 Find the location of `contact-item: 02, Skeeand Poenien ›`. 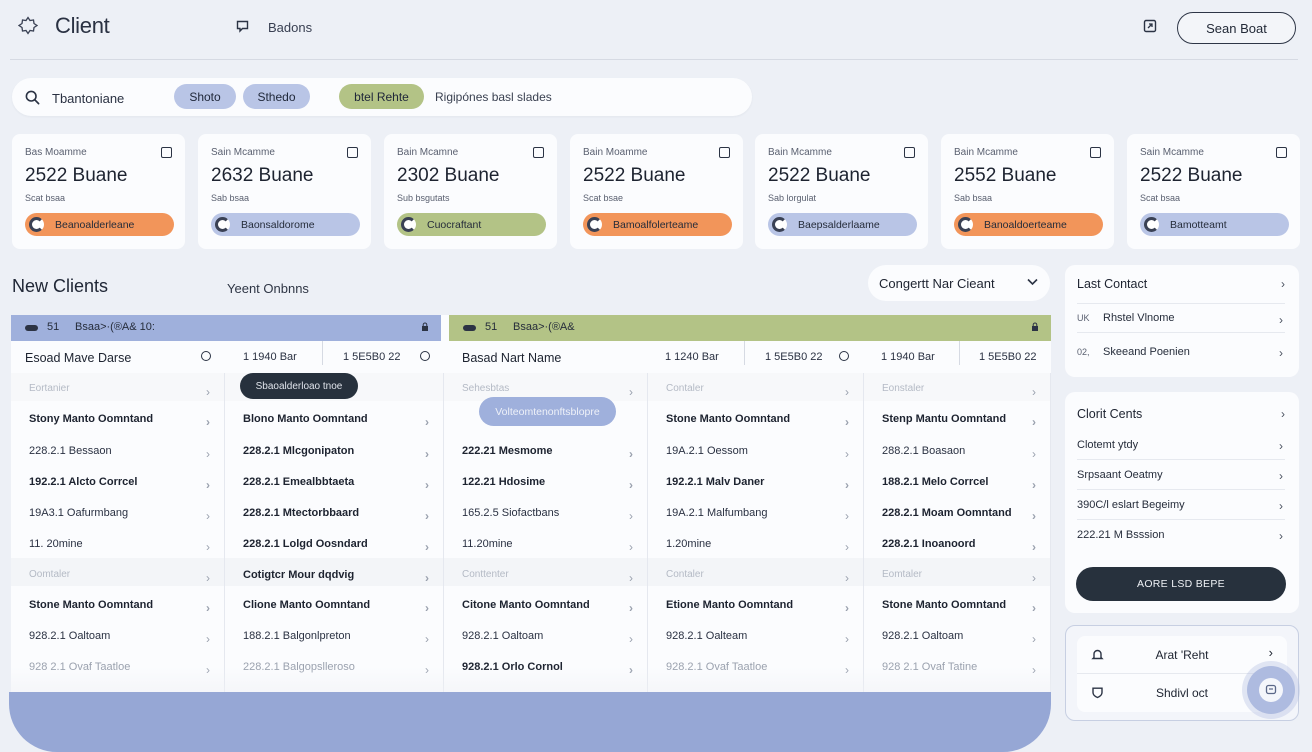

contact-item: 02, Skeeand Poenien › is located at coordinates (1181, 352).